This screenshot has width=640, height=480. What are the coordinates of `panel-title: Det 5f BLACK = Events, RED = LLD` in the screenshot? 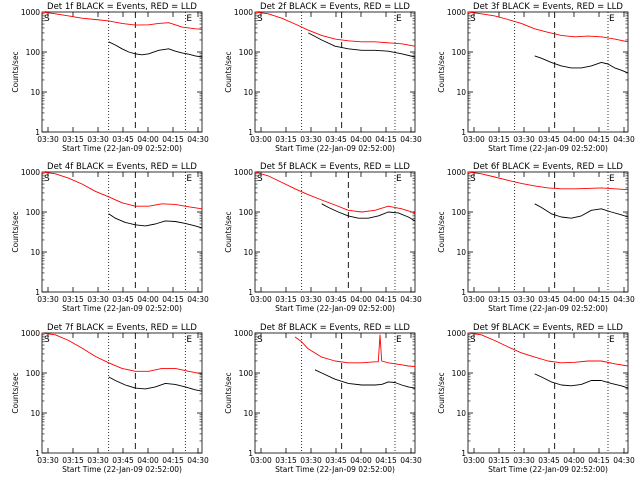 It's located at (335, 167).